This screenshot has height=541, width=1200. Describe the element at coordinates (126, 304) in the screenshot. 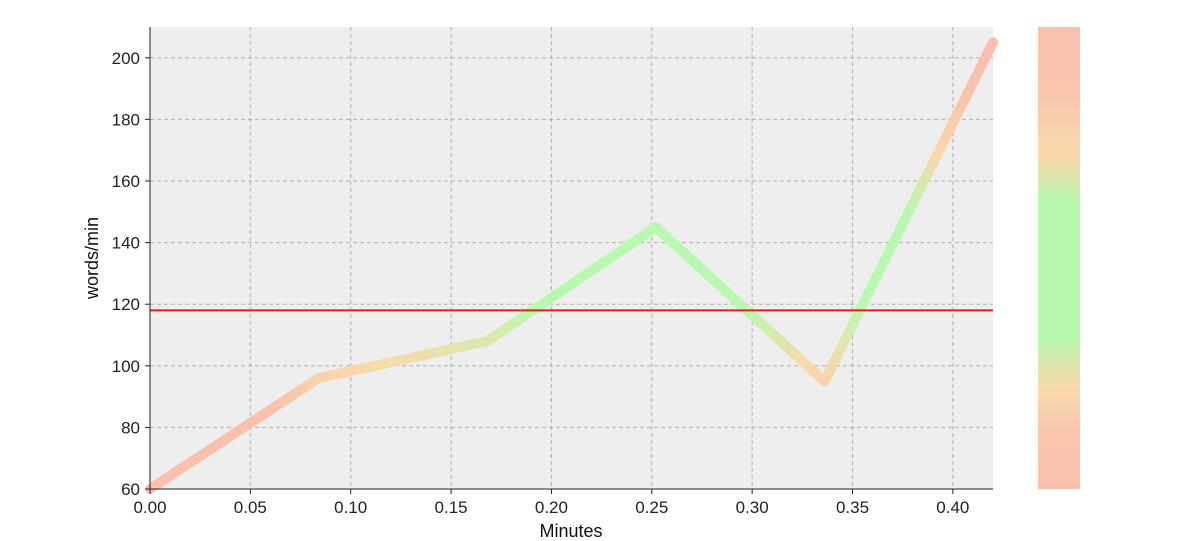

I see `y-tick-label: 120` at that location.